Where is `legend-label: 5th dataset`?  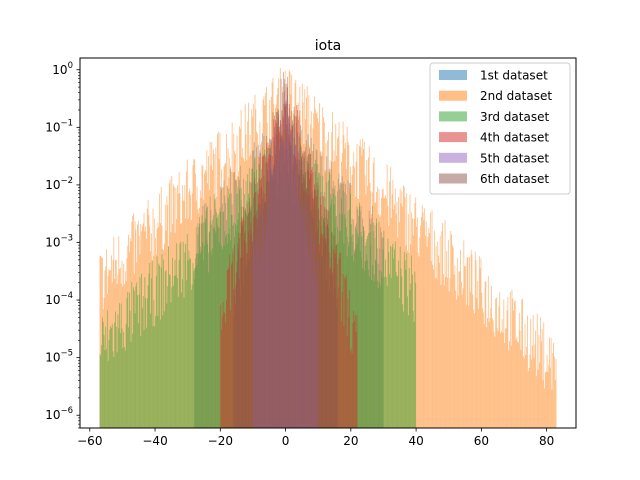 legend-label: 5th dataset is located at coordinates (514, 158).